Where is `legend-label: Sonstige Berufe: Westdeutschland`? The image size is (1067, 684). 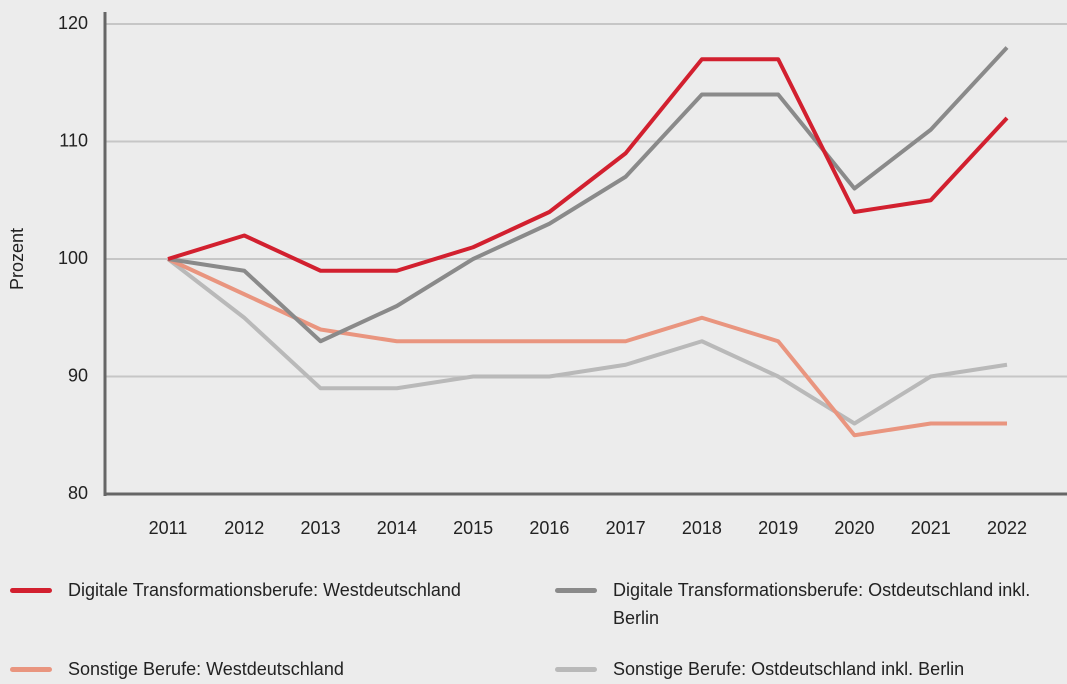
legend-label: Sonstige Berufe: Westdeutschland is located at coordinates (206, 669).